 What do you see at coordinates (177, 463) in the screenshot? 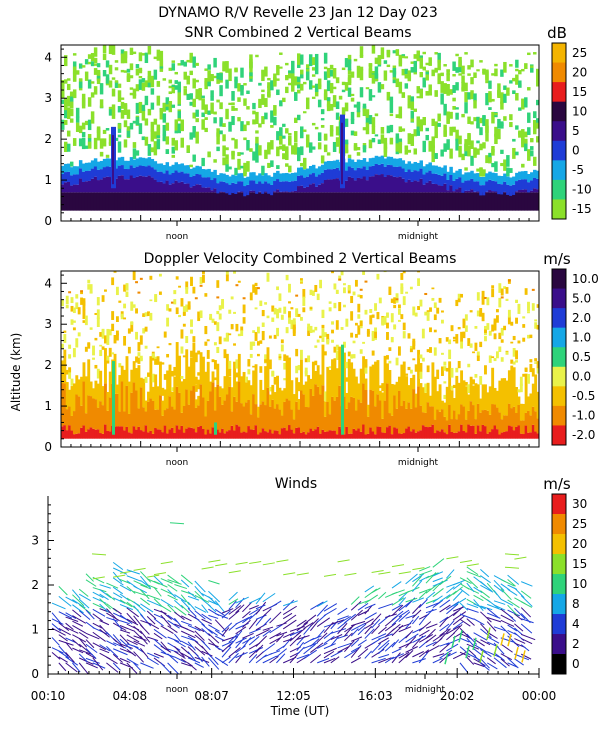
I see `noon-label: noon` at bounding box center [177, 463].